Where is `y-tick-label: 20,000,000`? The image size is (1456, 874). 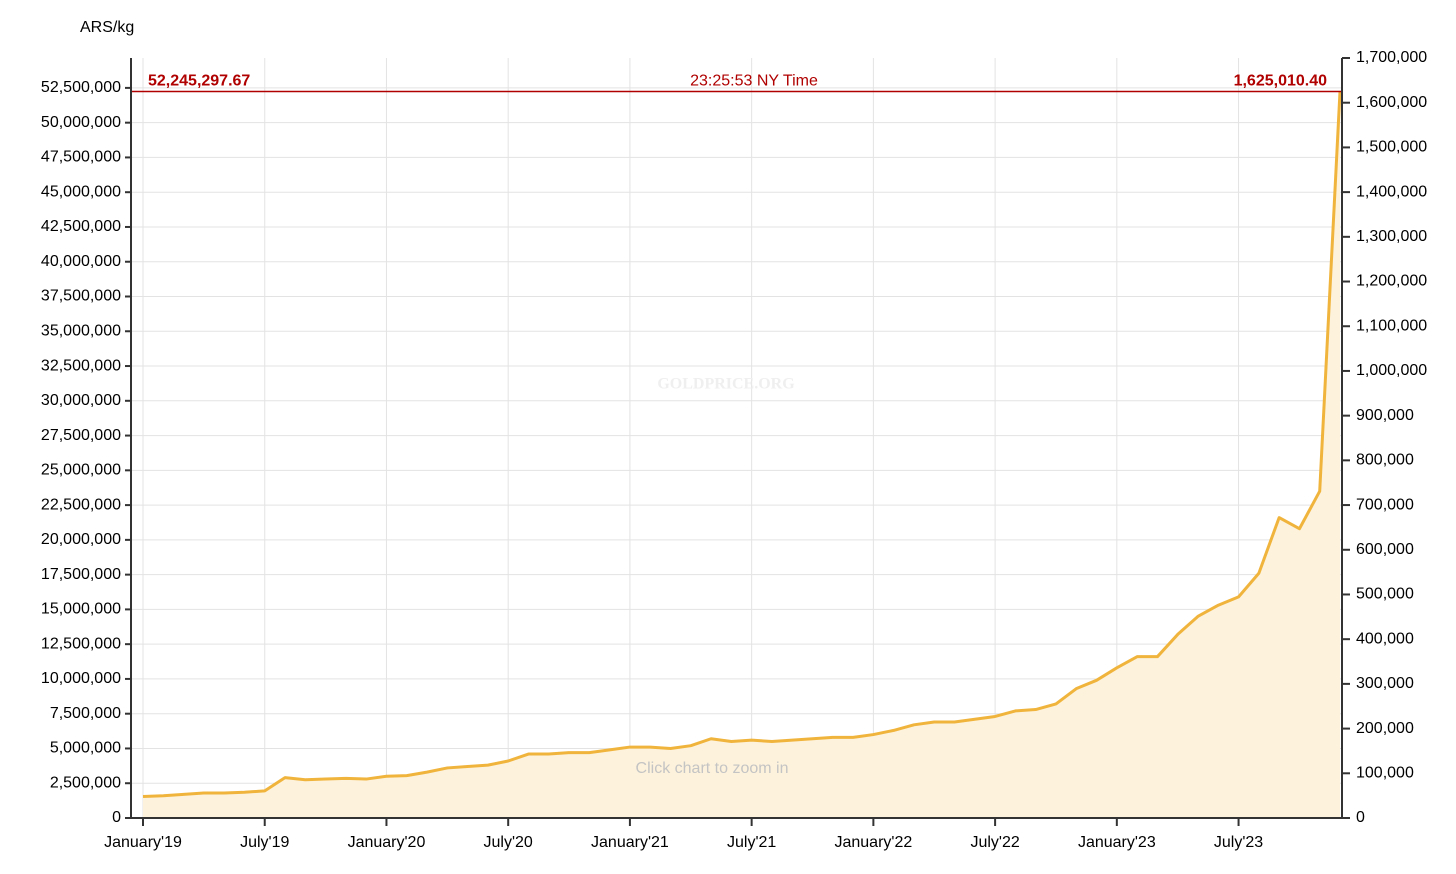 y-tick-label: 20,000,000 is located at coordinates (81, 539).